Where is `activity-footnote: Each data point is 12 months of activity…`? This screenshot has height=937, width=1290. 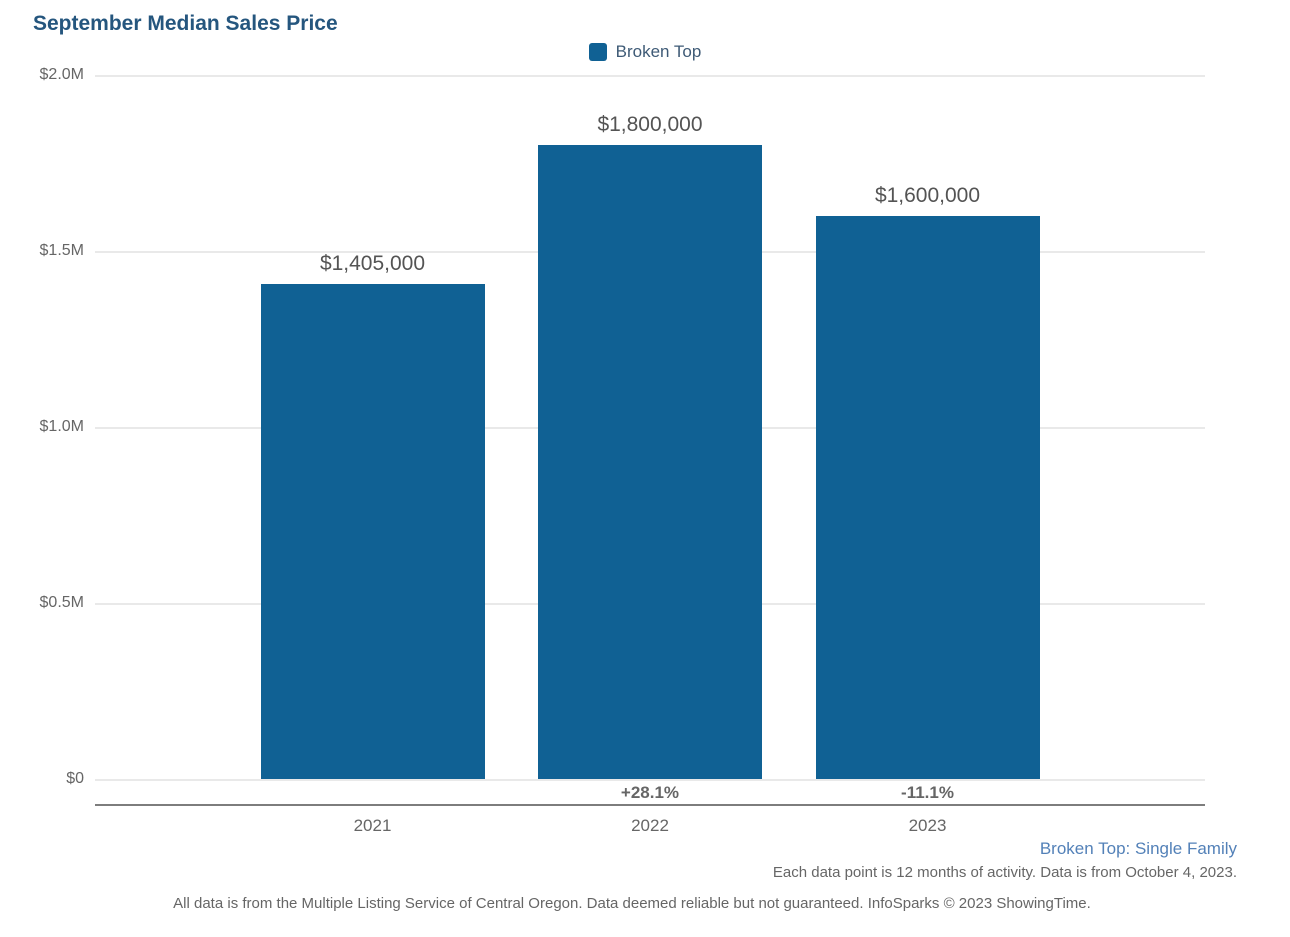 activity-footnote: Each data point is 12 months of activity… is located at coordinates (1004, 872).